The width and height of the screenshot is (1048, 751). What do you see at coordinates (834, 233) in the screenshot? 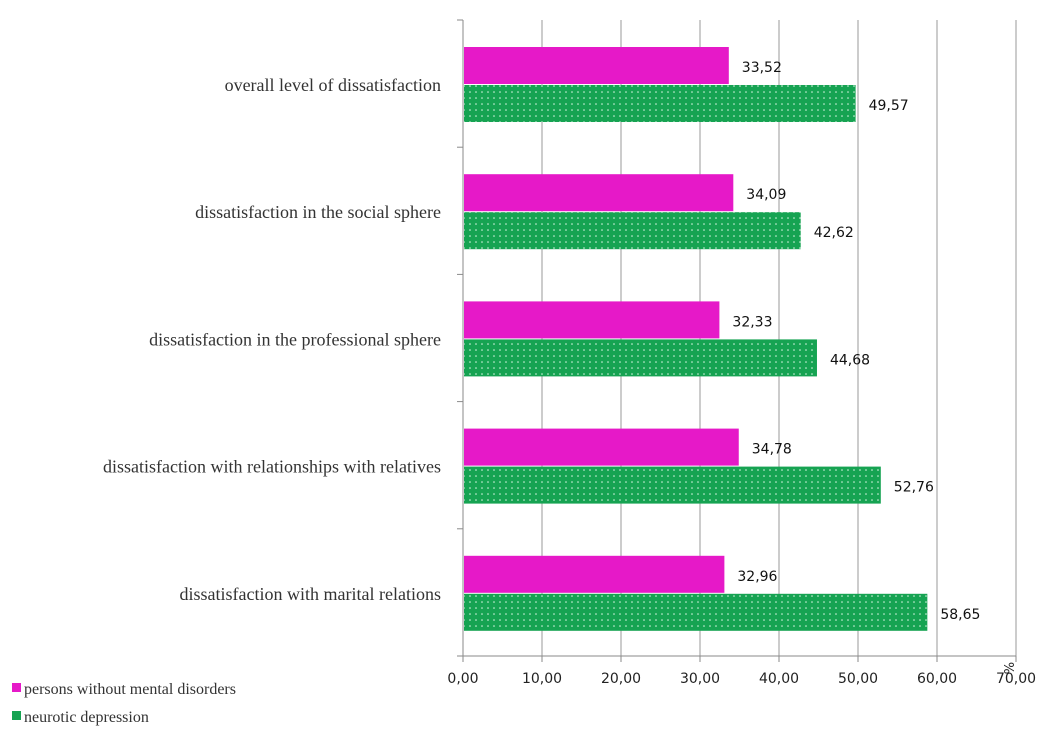
I see `data-label: 42,62` at bounding box center [834, 233].